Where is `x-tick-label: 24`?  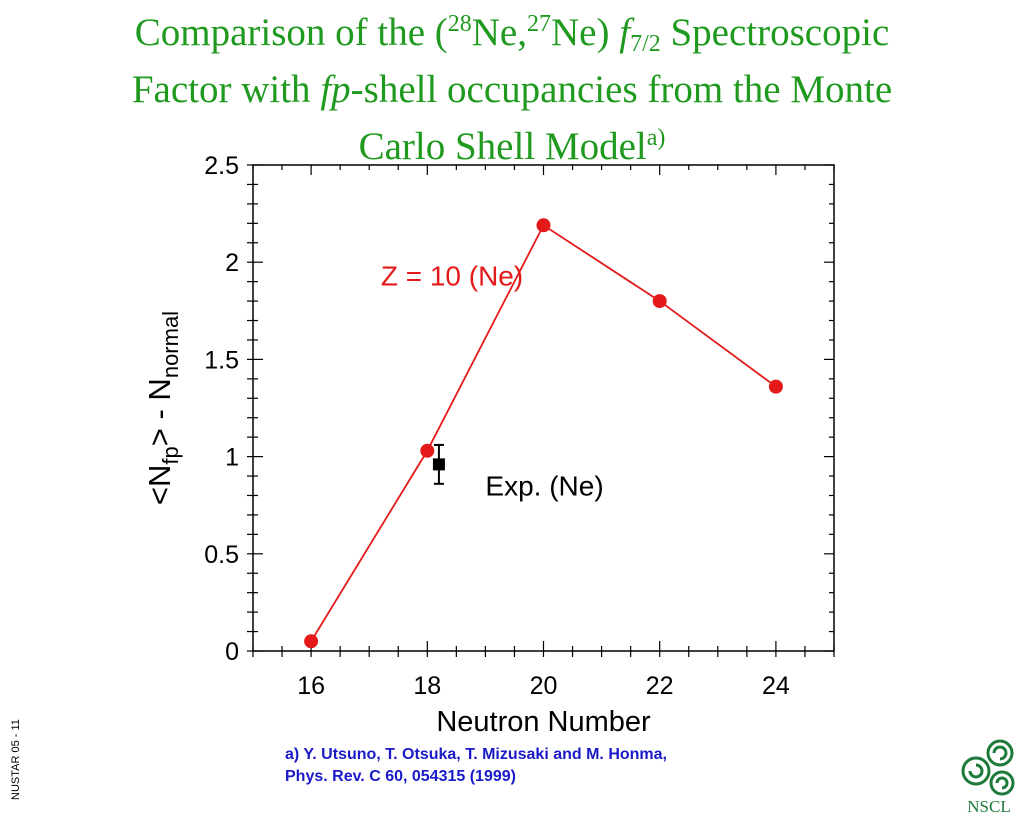
x-tick-label: 24 is located at coordinates (776, 686).